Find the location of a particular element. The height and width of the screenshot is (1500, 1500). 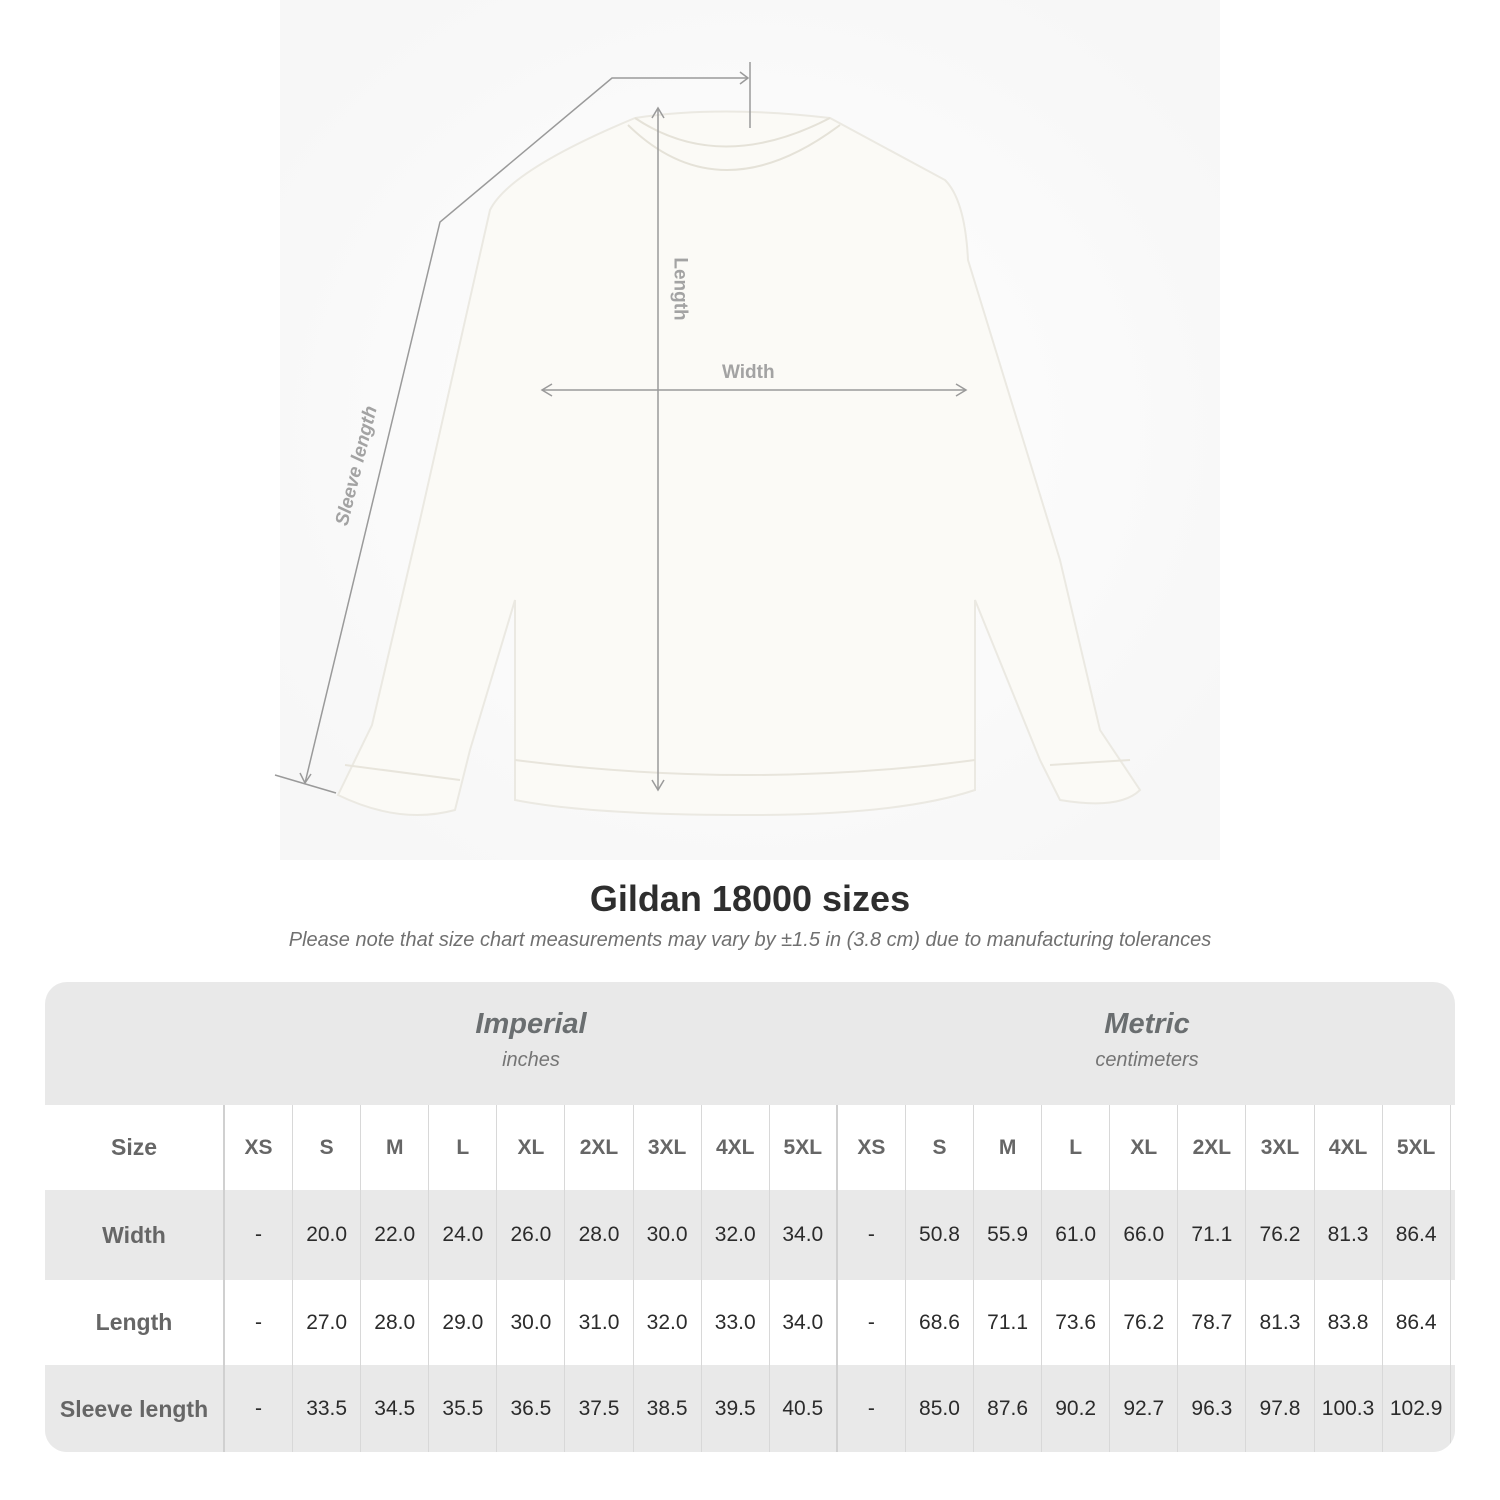

table-cell: 37.5 is located at coordinates (599, 1408).